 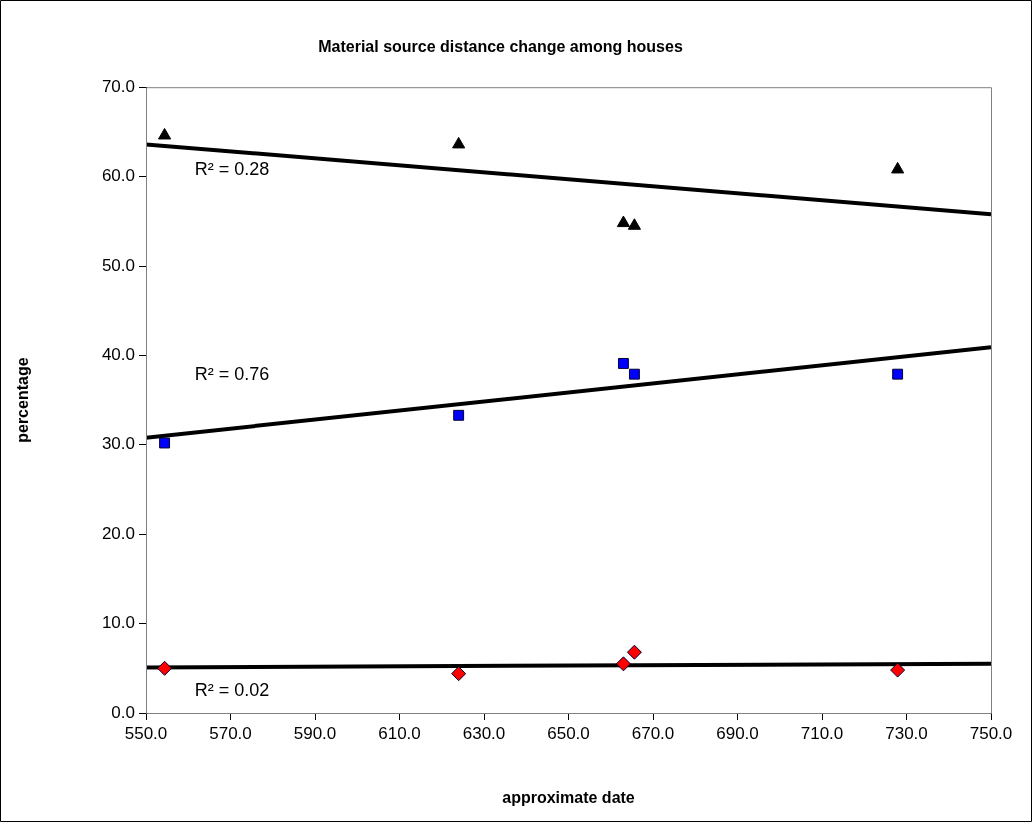 What do you see at coordinates (118, 176) in the screenshot?
I see `y-tick-label: 60.0` at bounding box center [118, 176].